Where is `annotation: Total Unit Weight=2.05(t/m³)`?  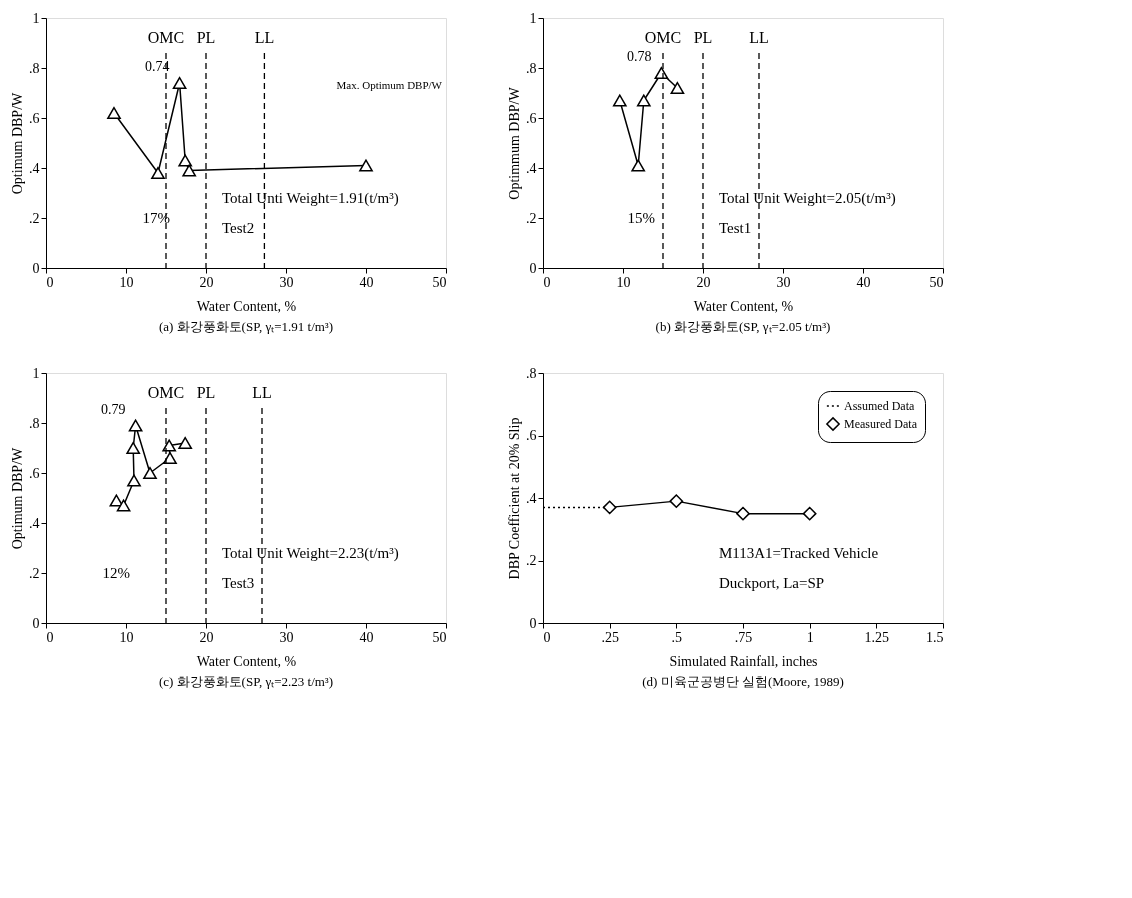
annotation: Total Unit Weight=2.05(t/m³) is located at coordinates (807, 198).